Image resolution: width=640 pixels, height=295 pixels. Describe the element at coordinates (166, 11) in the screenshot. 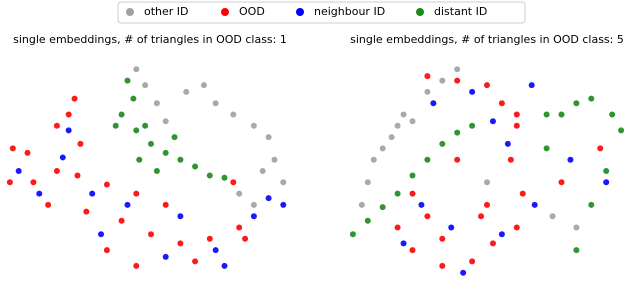

I see `legend-label: other ID` at that location.